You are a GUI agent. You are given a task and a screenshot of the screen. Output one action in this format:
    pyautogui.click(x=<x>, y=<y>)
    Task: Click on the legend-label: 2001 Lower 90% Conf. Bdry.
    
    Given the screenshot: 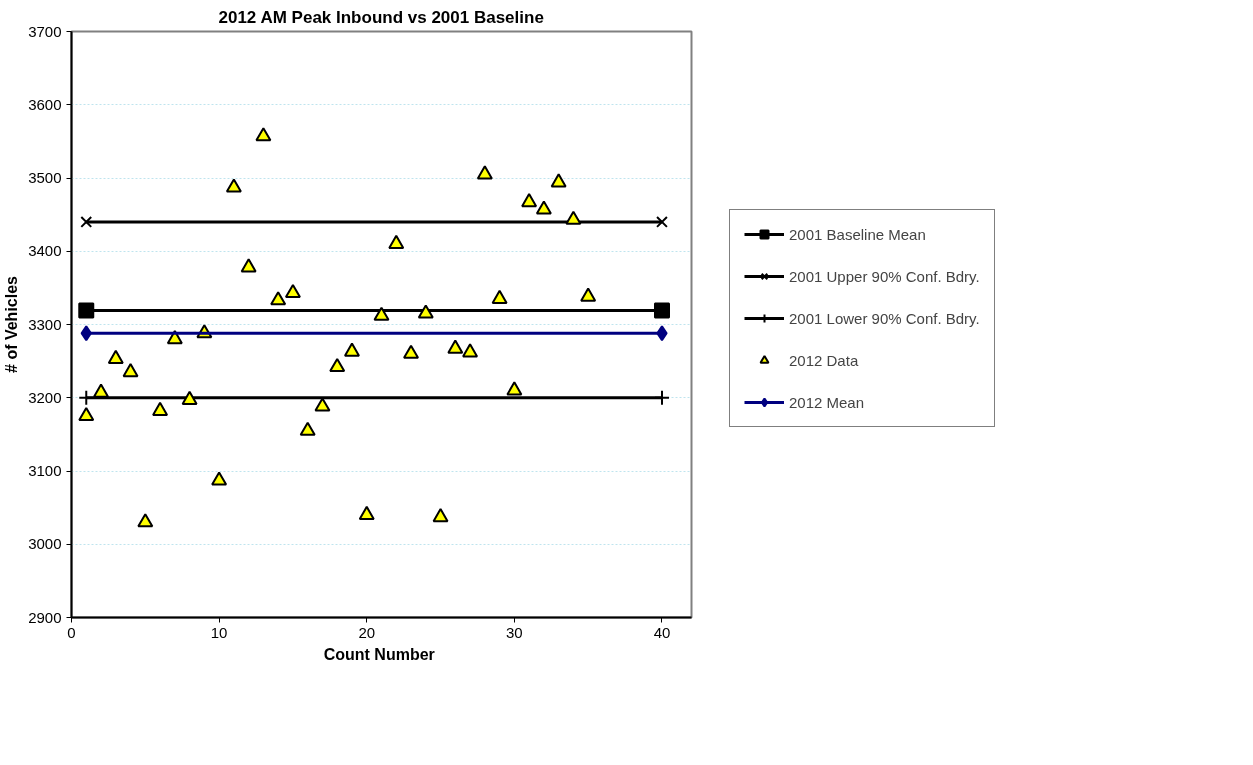 What is the action you would take?
    pyautogui.click(x=884, y=318)
    